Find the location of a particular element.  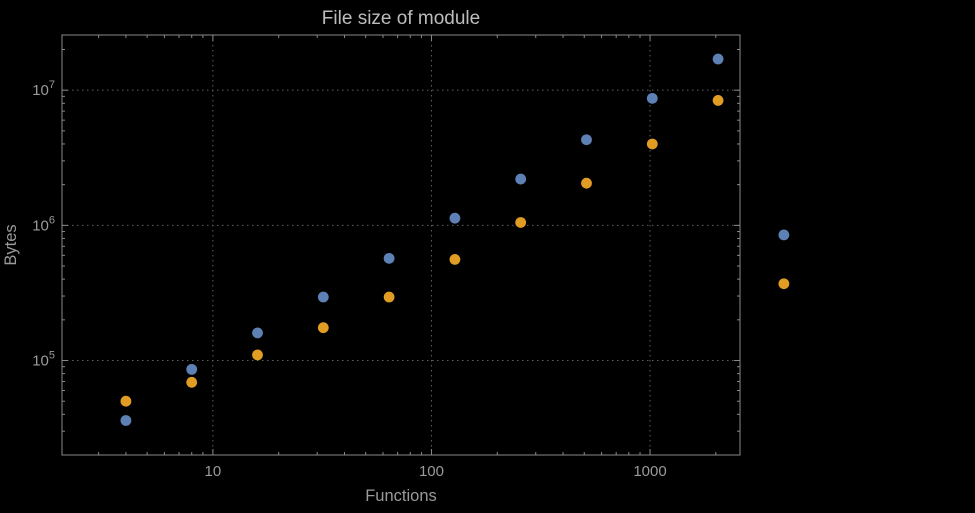

y-tick-label: 10⁶ is located at coordinates (43, 224).